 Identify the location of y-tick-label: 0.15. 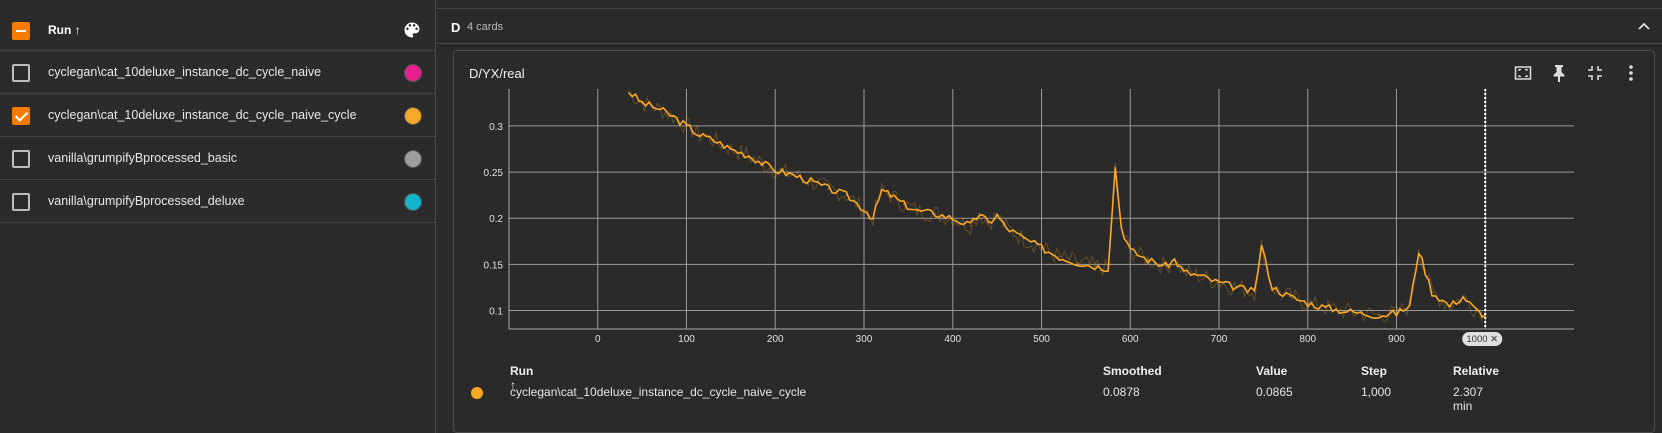
(494, 265).